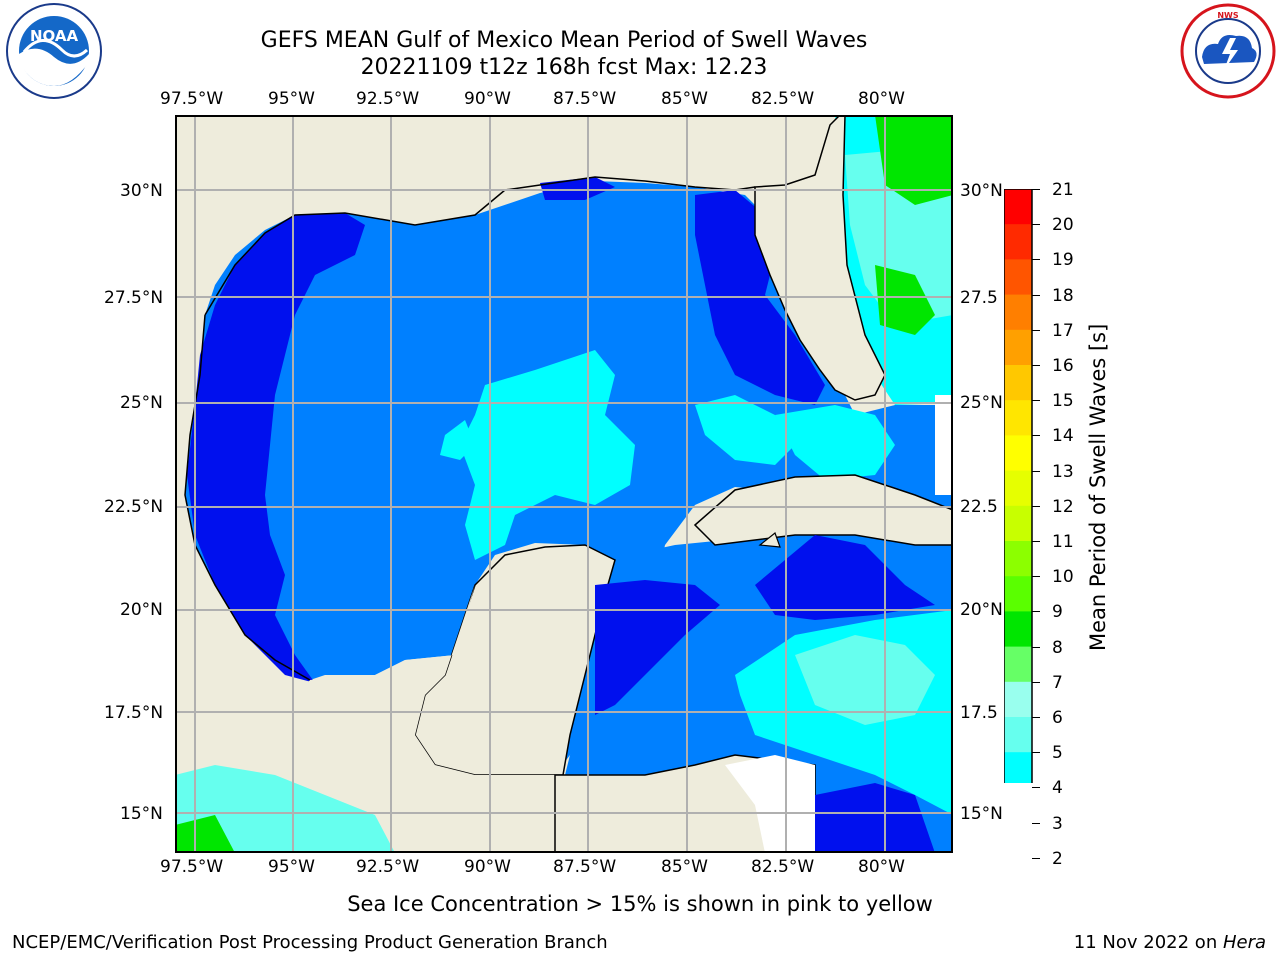 This screenshot has width=1280, height=960. I want to click on lon-label-top: 82.5°W, so click(783, 99).